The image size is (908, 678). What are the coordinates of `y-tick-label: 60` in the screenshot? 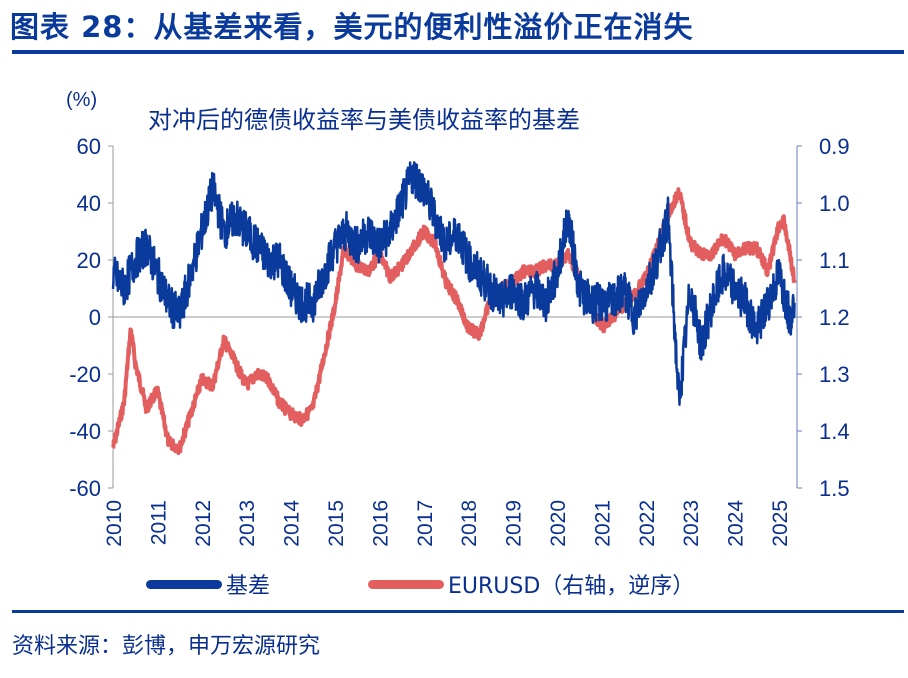 It's located at (89, 146).